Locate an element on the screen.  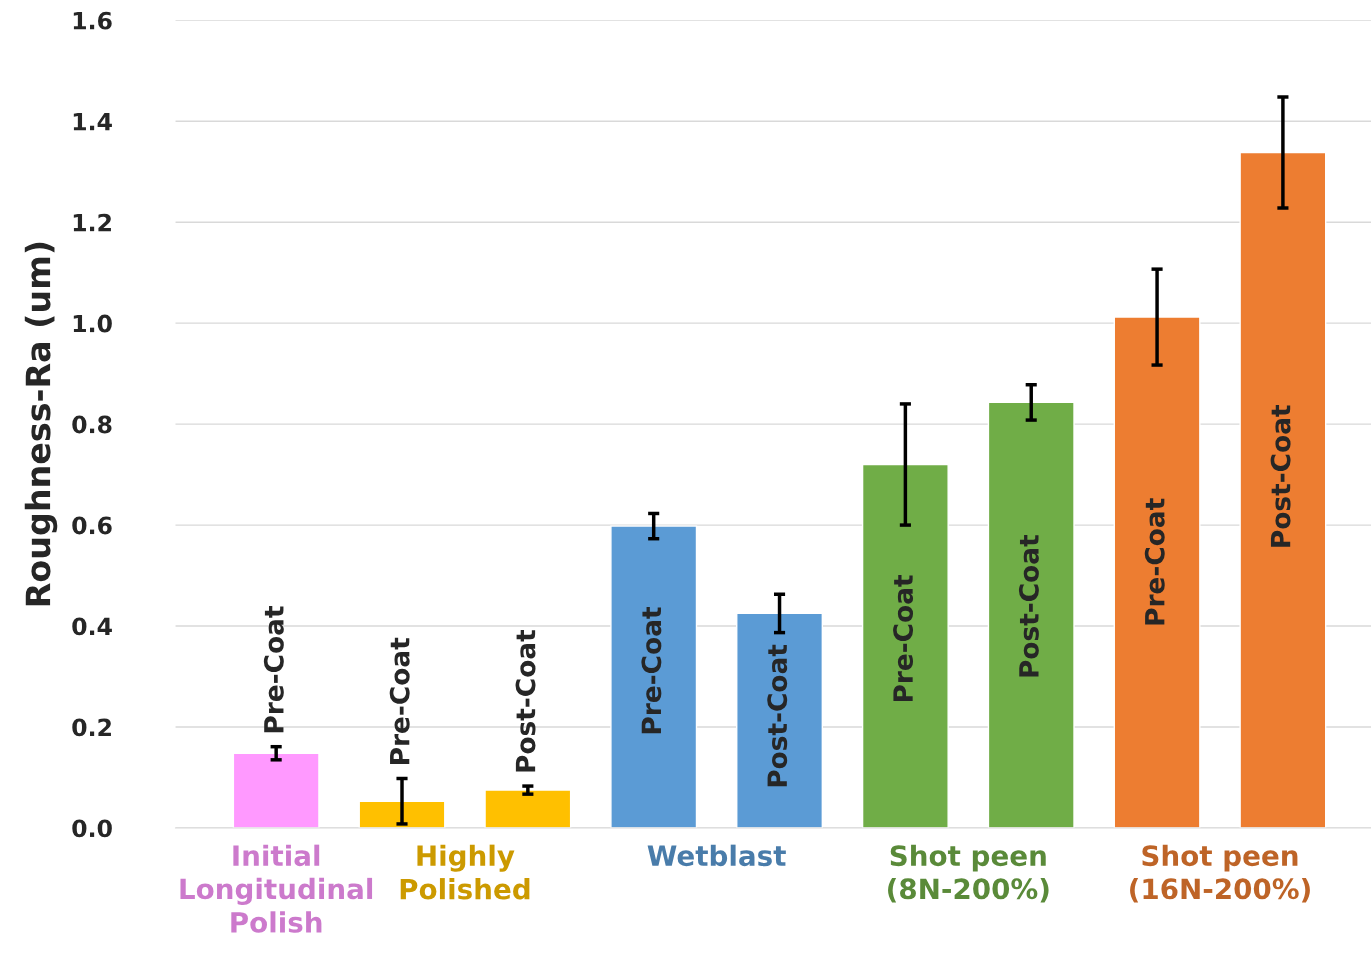
y-tick-label: 1.6 is located at coordinates (92, 20).